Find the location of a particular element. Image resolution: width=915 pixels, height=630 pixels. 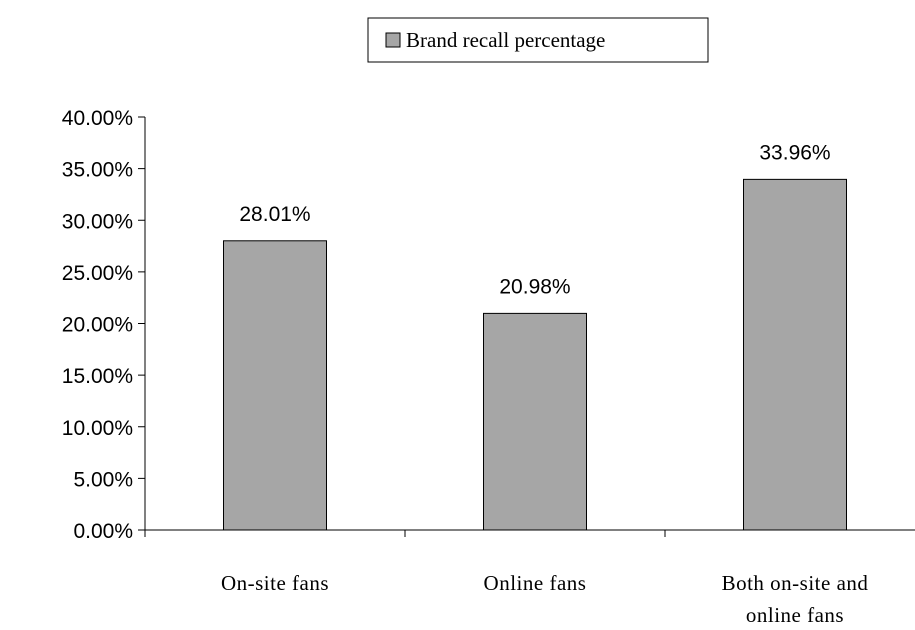

data-label: 20.98% is located at coordinates (534, 286).